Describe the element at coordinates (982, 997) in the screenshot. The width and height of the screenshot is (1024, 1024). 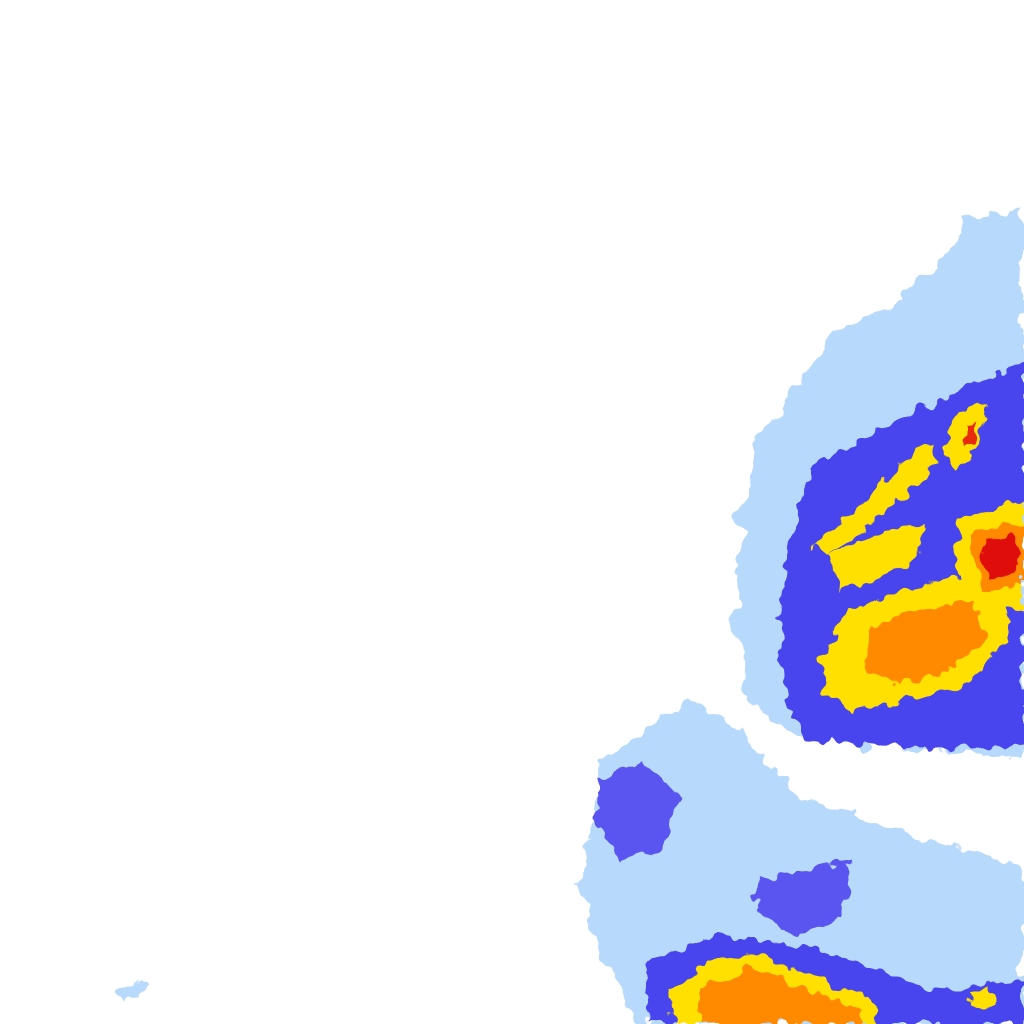
I see `heavy-spot` at that location.